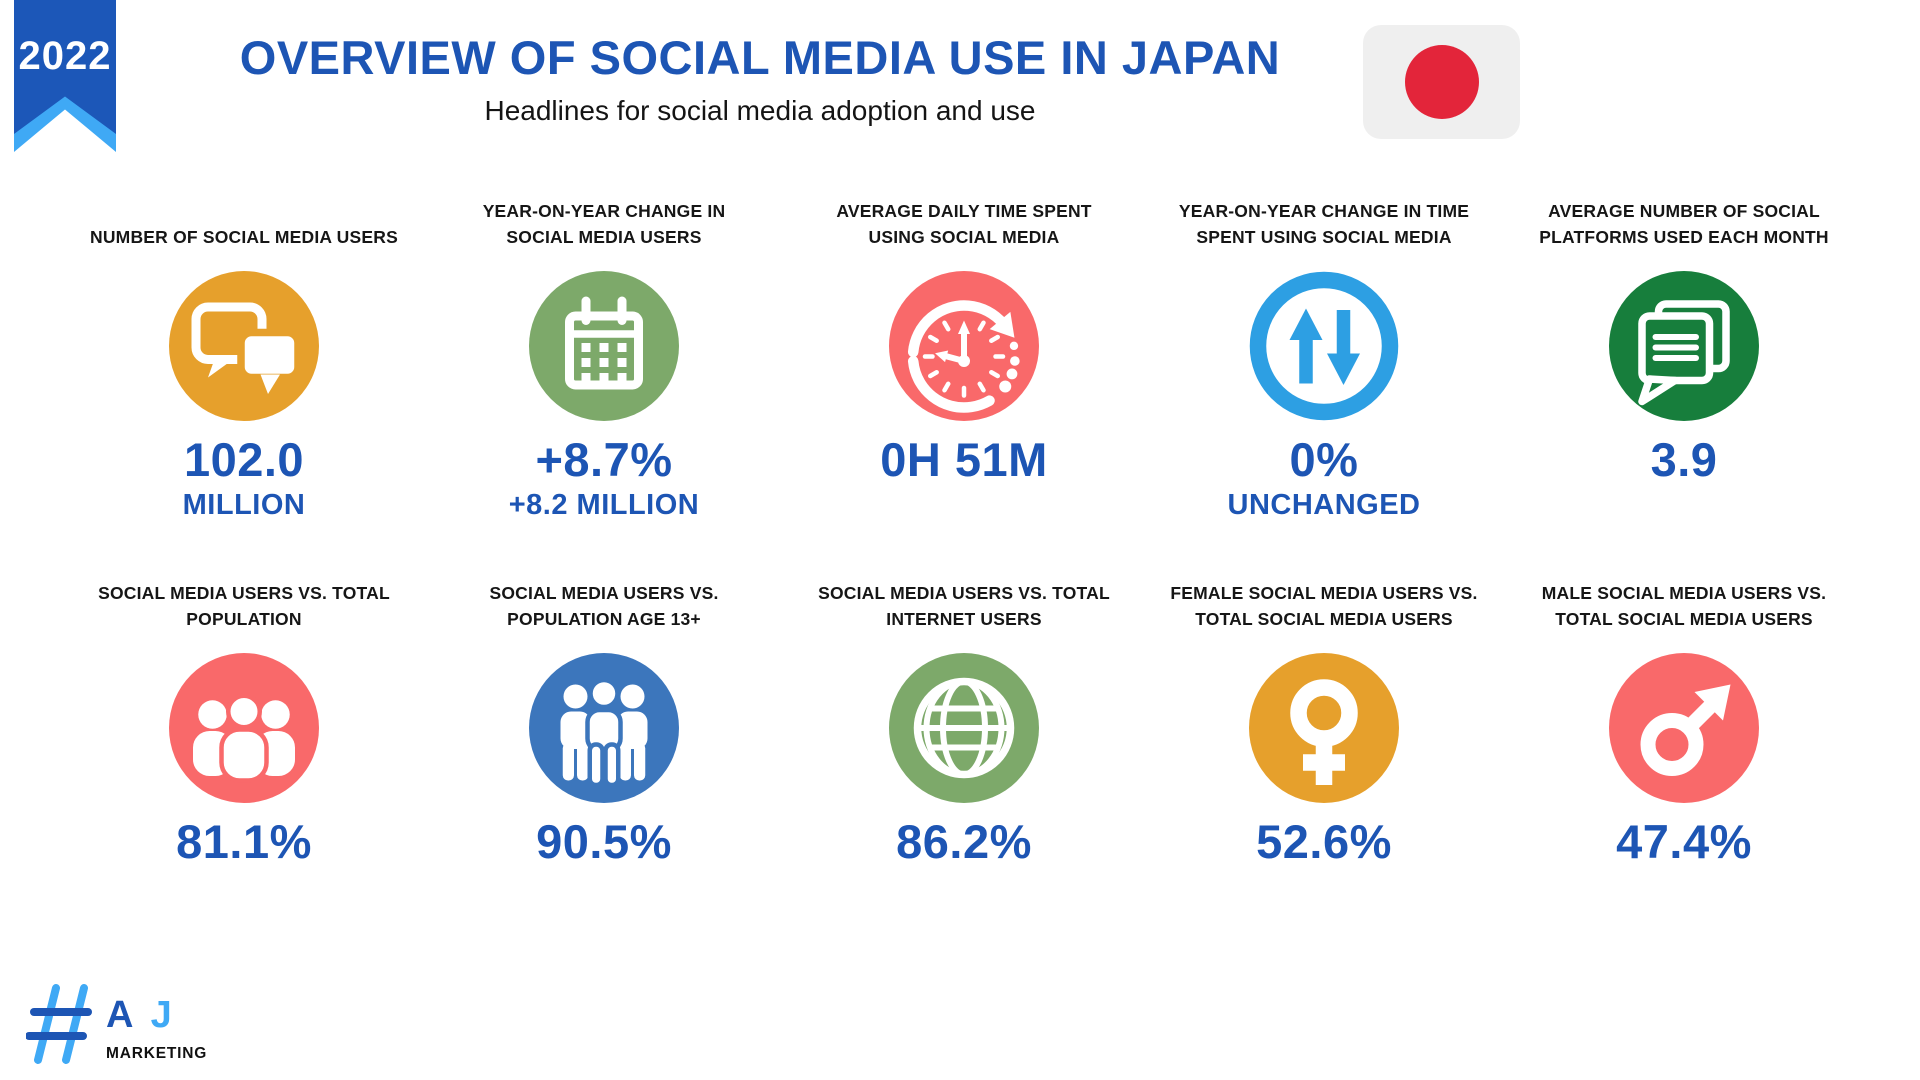  What do you see at coordinates (244, 606) in the screenshot?
I see `card-label: SOCIAL MEDIA USERS VS. TOTAL POPULATION` at bounding box center [244, 606].